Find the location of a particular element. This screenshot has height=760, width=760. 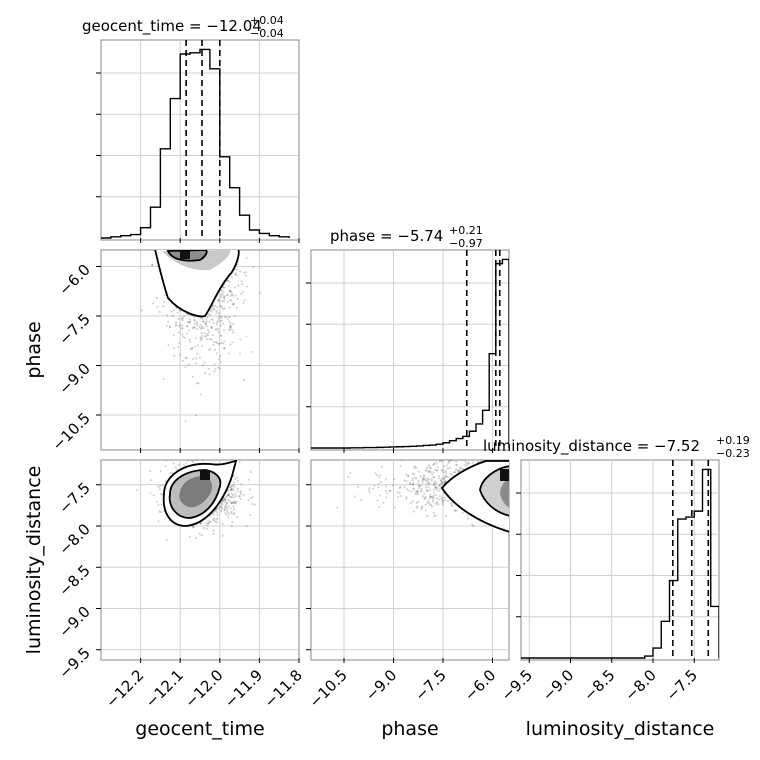

title-luminosity-distance: luminosity_distance = −7.52 is located at coordinates (591, 446).